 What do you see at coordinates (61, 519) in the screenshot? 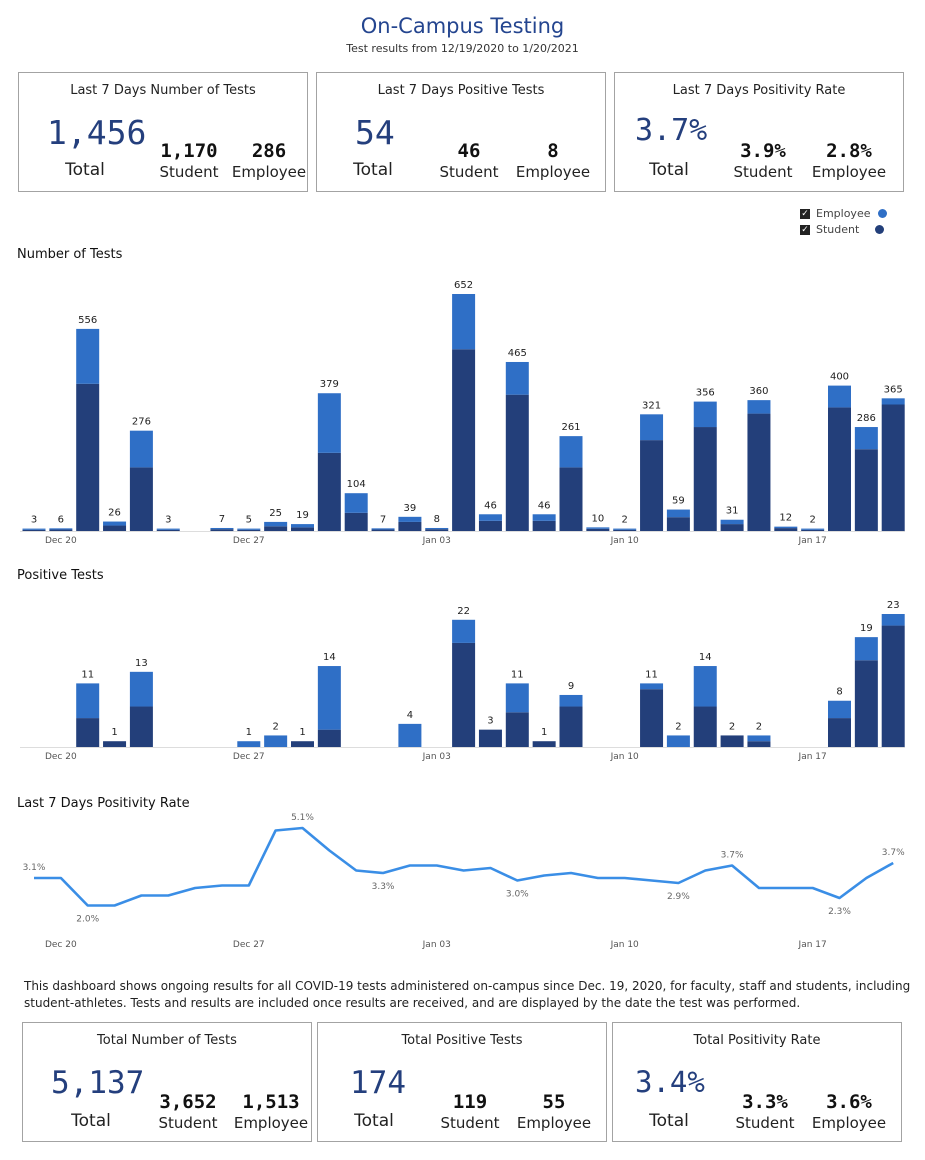
I see `tests-data-label: 6` at bounding box center [61, 519].